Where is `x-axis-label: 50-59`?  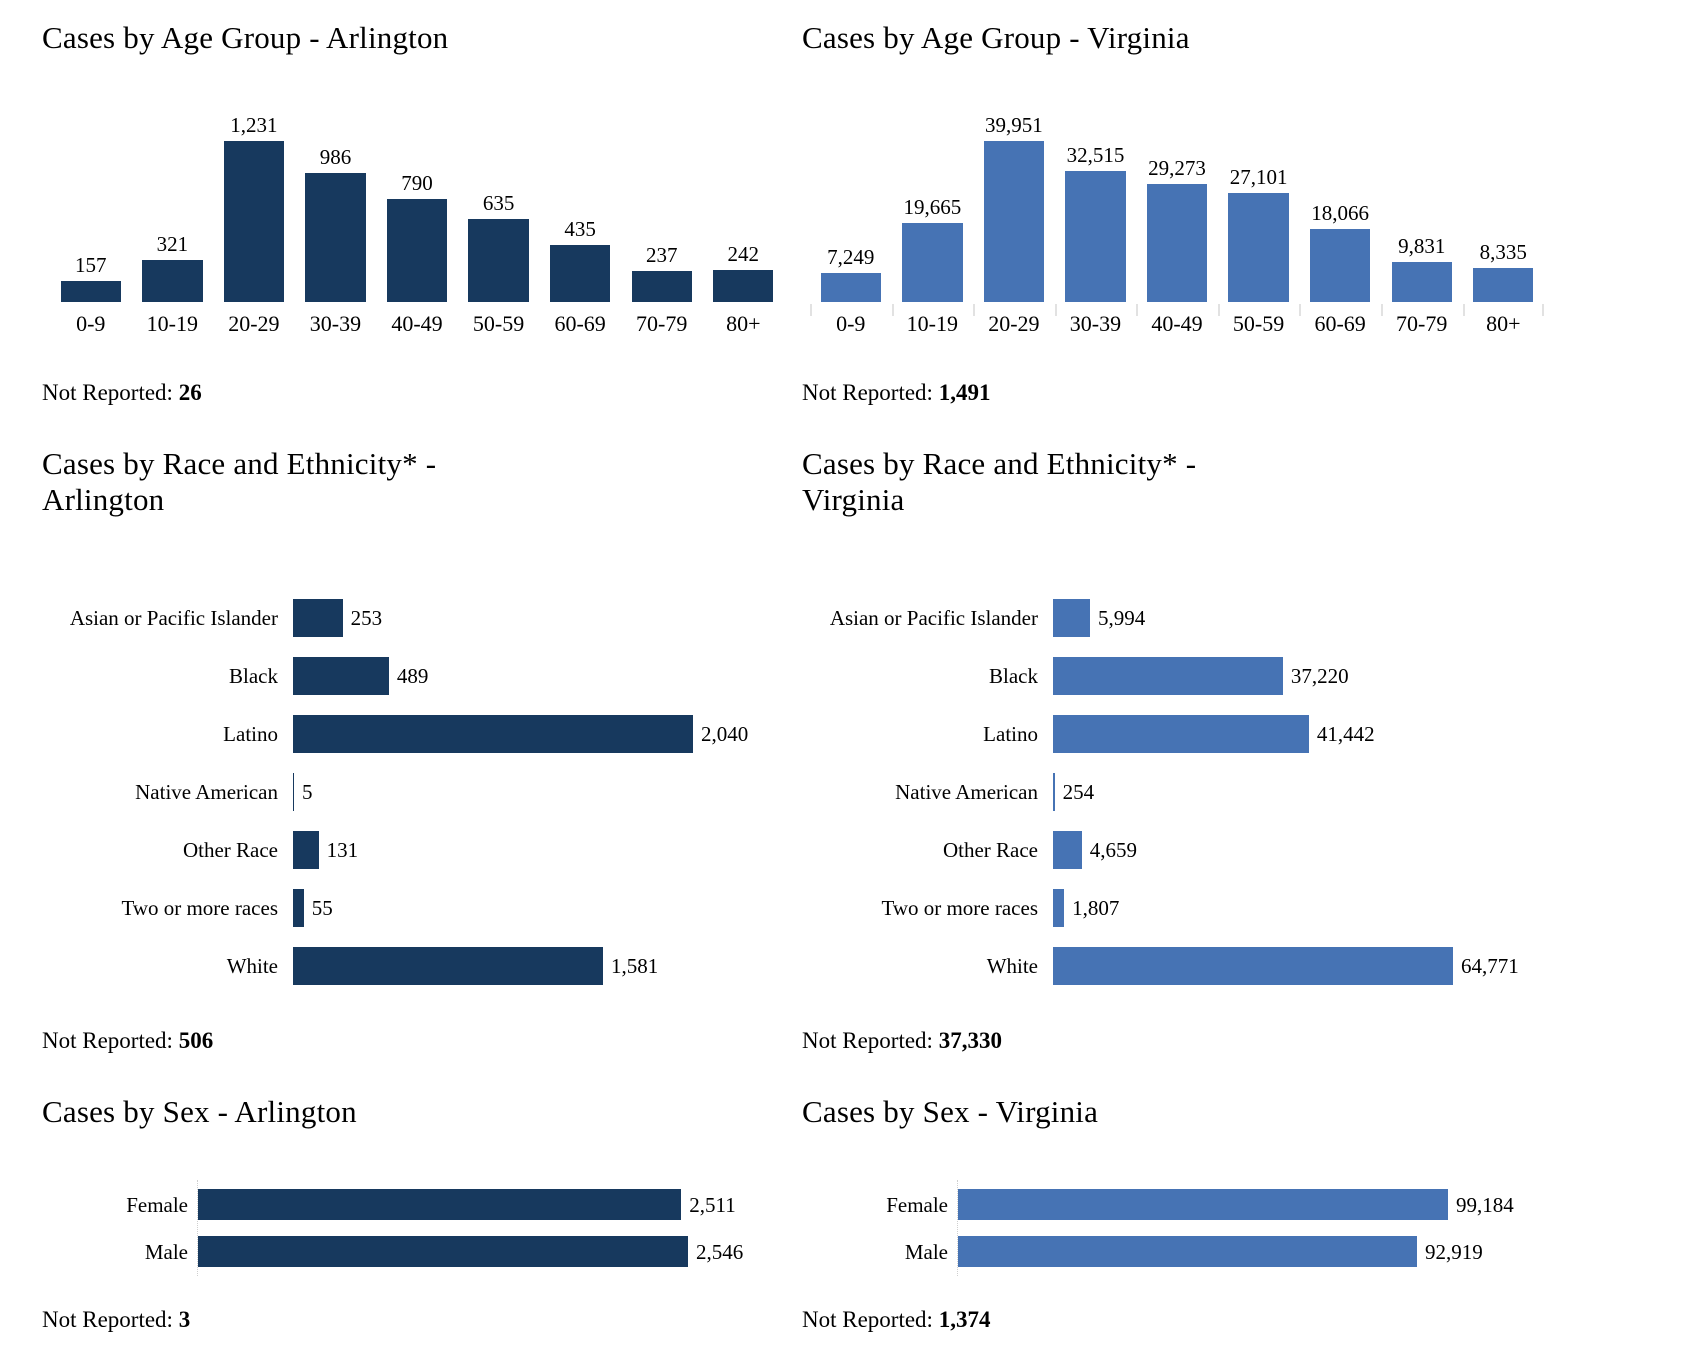
x-axis-label: 50-59 is located at coordinates (498, 323).